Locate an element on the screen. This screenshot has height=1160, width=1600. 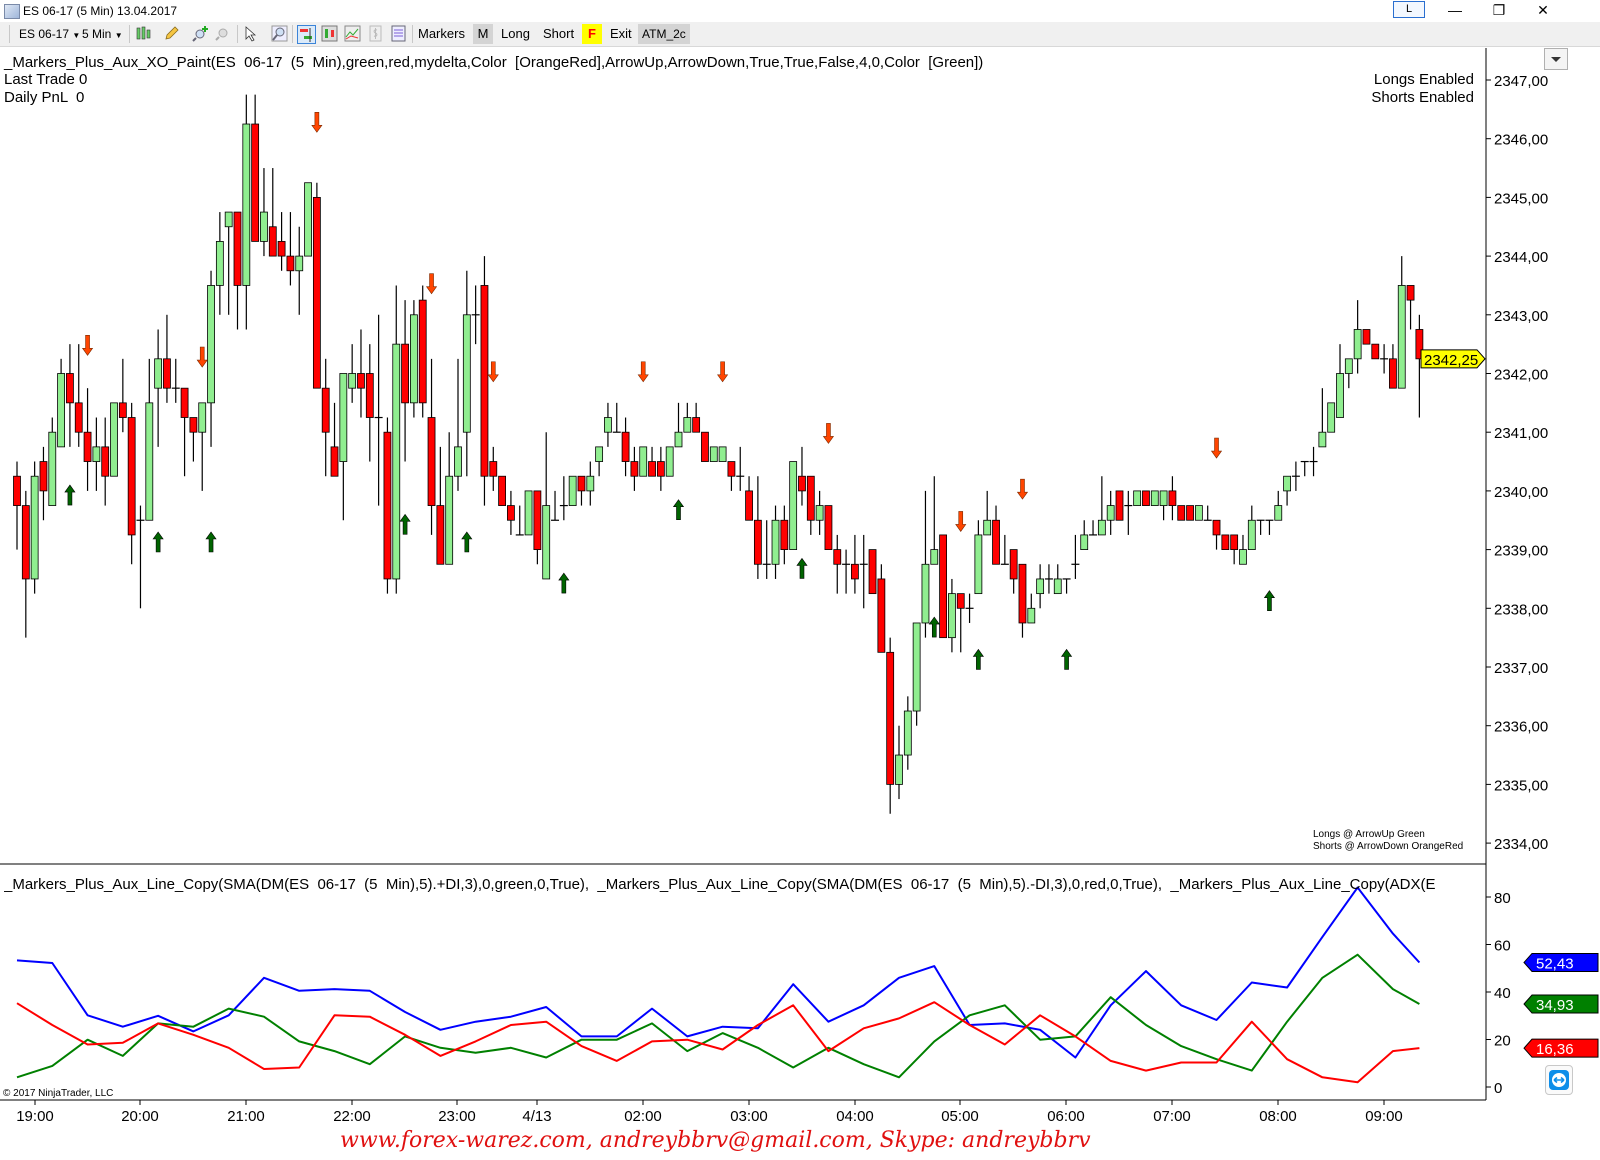
m-button: M is located at coordinates (483, 34).